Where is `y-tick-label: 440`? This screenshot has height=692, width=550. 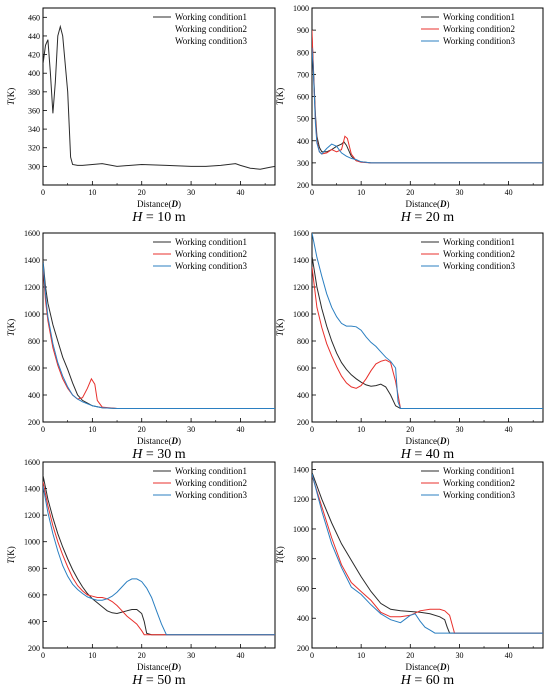
y-tick-label: 440 is located at coordinates (34, 36).